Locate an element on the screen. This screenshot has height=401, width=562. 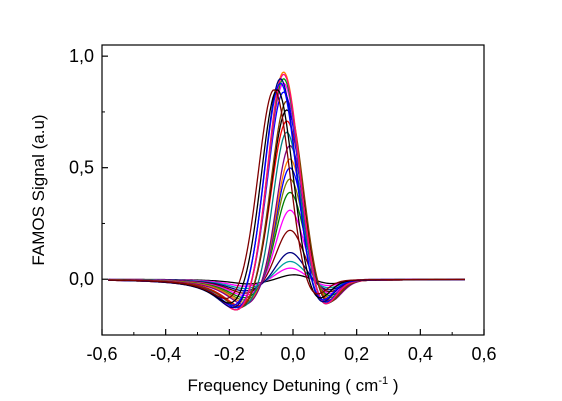
y-axis: 0,0 0,5 1,0 is located at coordinates (88, 191).